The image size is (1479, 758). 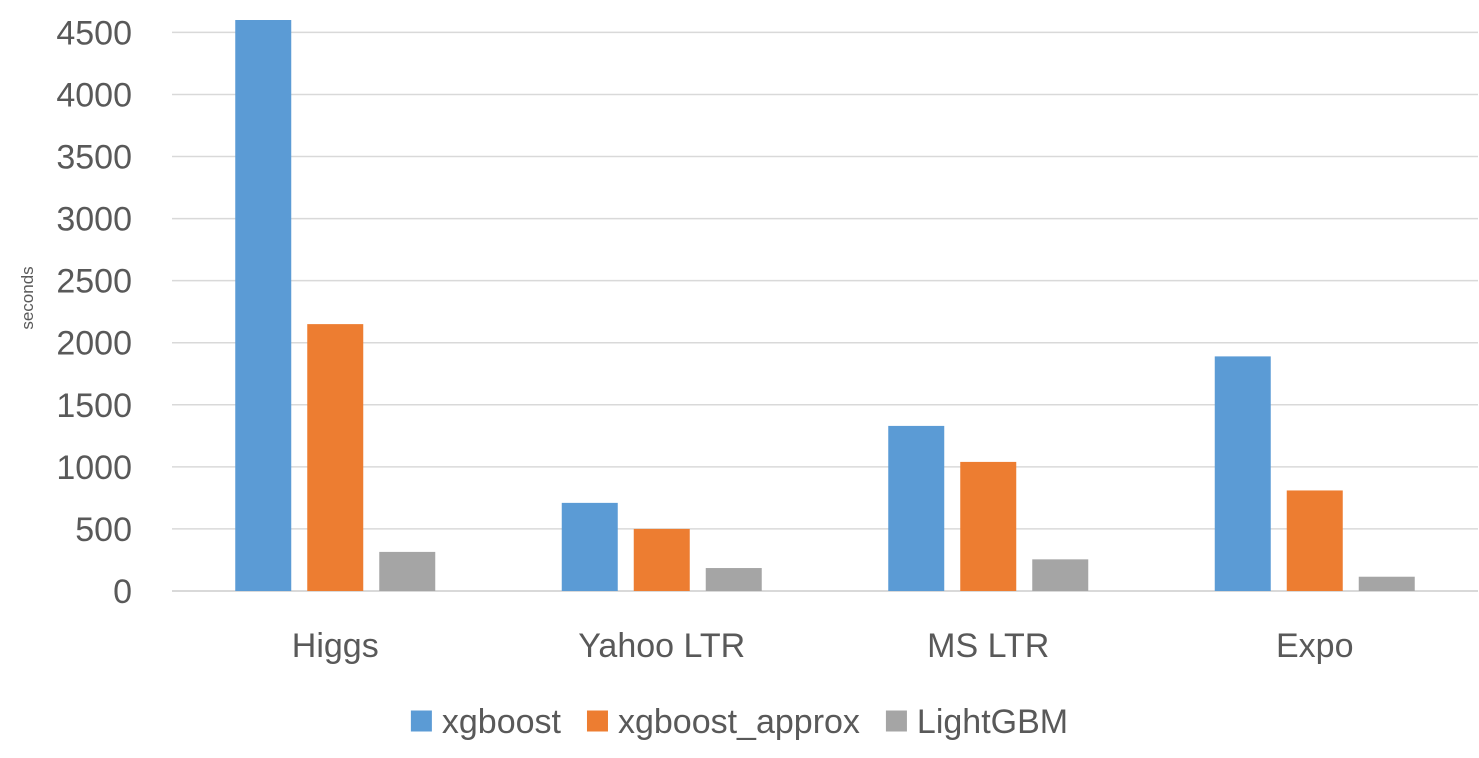 What do you see at coordinates (407, 571) in the screenshot?
I see `bar-lightgbm-higgs` at bounding box center [407, 571].